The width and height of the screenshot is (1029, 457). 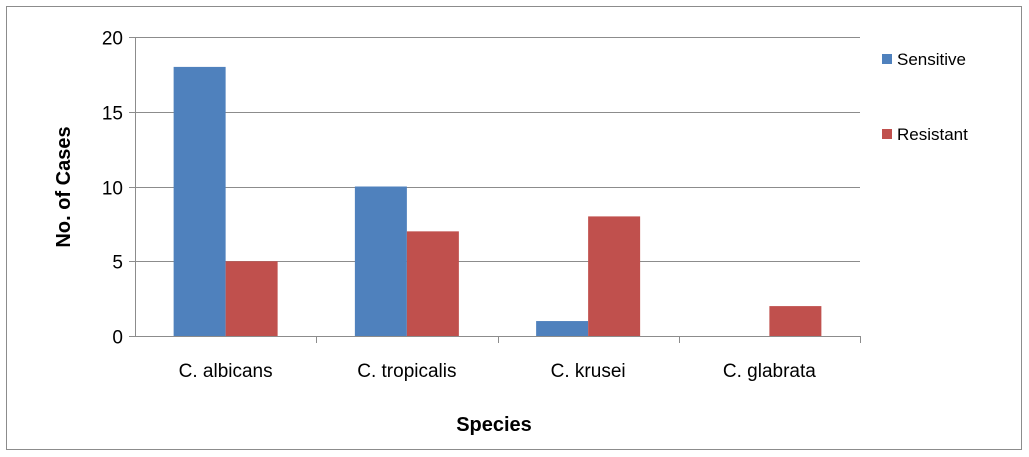 I want to click on y-tick-label: 5, so click(x=117, y=263).